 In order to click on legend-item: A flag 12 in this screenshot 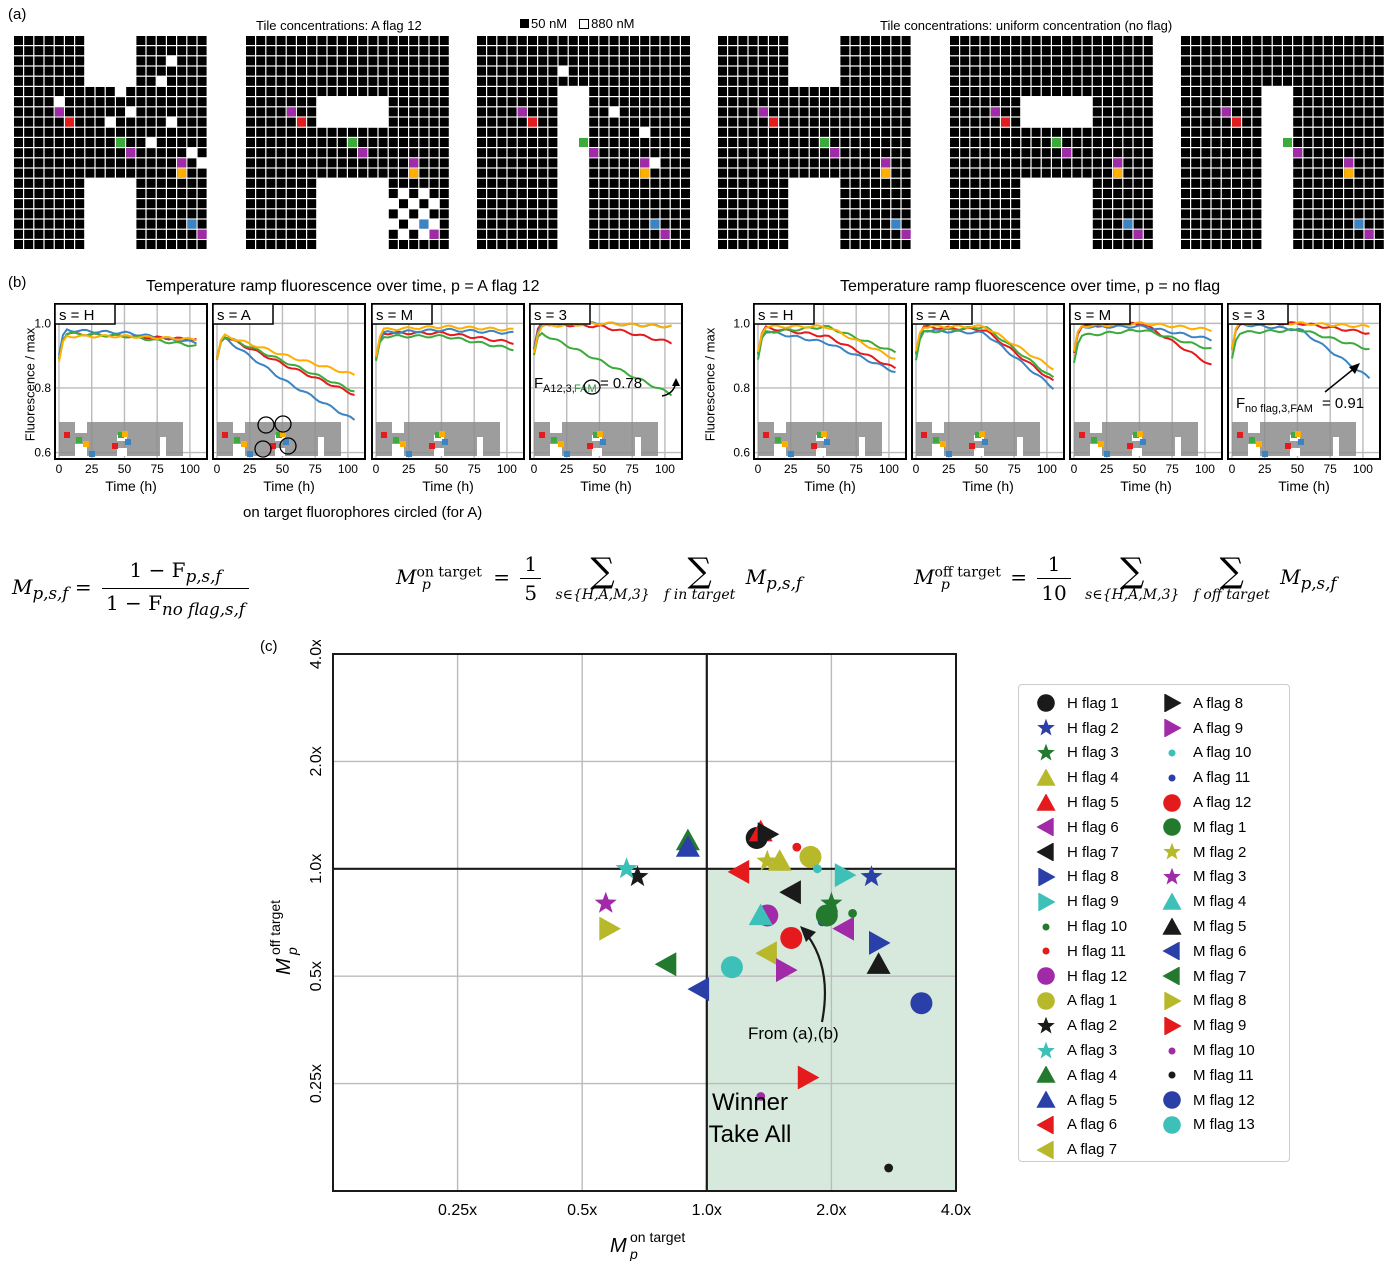, I will do `click(1207, 802)`.